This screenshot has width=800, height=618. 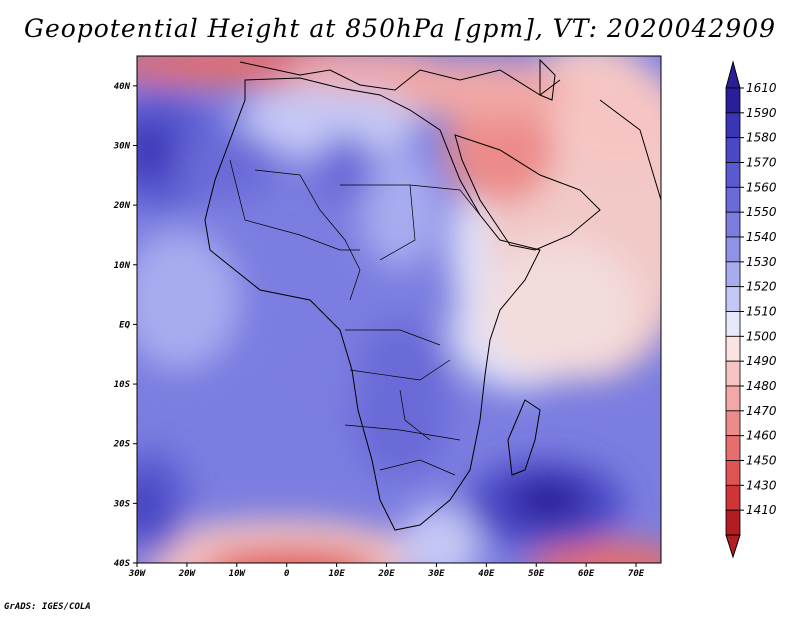 I want to click on credit-text: GrADS: IGES/COLA, so click(x=47, y=607).